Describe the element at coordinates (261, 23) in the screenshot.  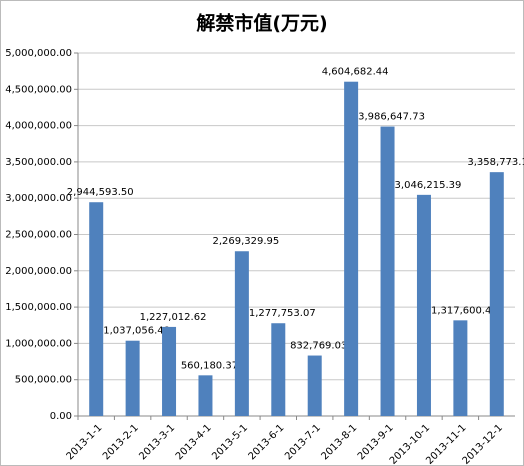
I see `chart-title: 解禁市值(万元)` at that location.